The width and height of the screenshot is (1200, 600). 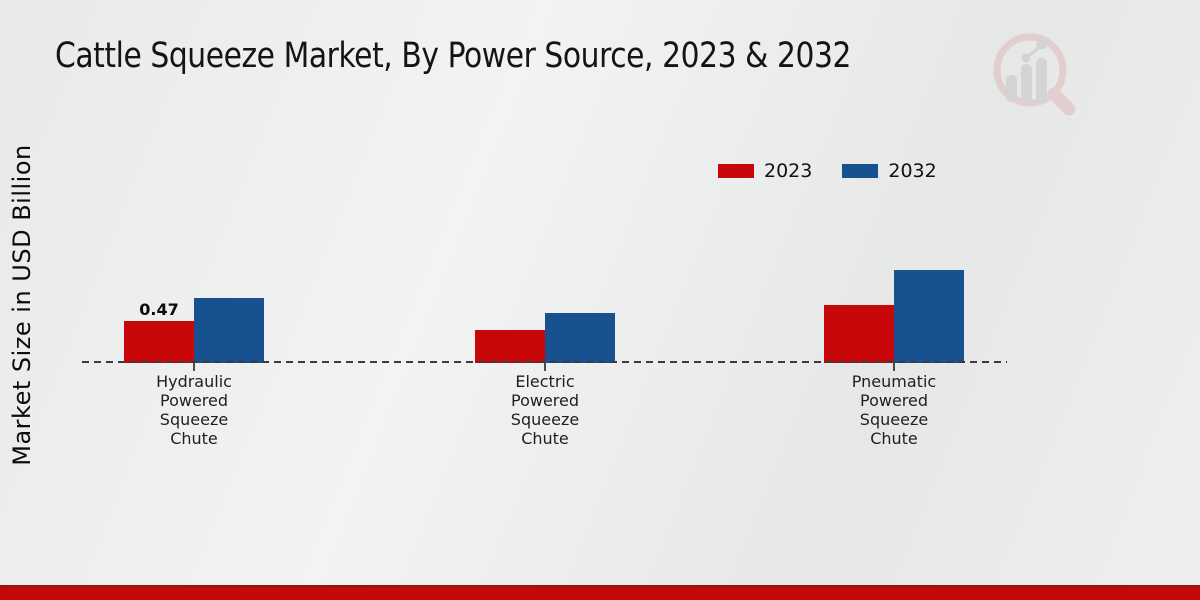 I want to click on legend-item-2032: 2032, so click(x=889, y=171).